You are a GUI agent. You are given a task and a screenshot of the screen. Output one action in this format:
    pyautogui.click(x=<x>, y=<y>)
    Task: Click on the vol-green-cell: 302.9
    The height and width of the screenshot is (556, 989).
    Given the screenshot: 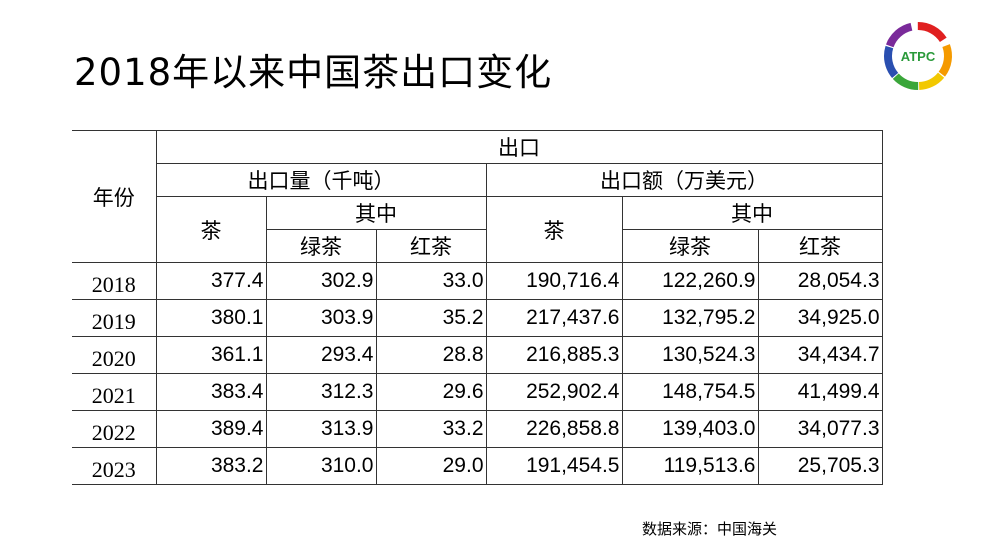 What is the action you would take?
    pyautogui.click(x=321, y=281)
    